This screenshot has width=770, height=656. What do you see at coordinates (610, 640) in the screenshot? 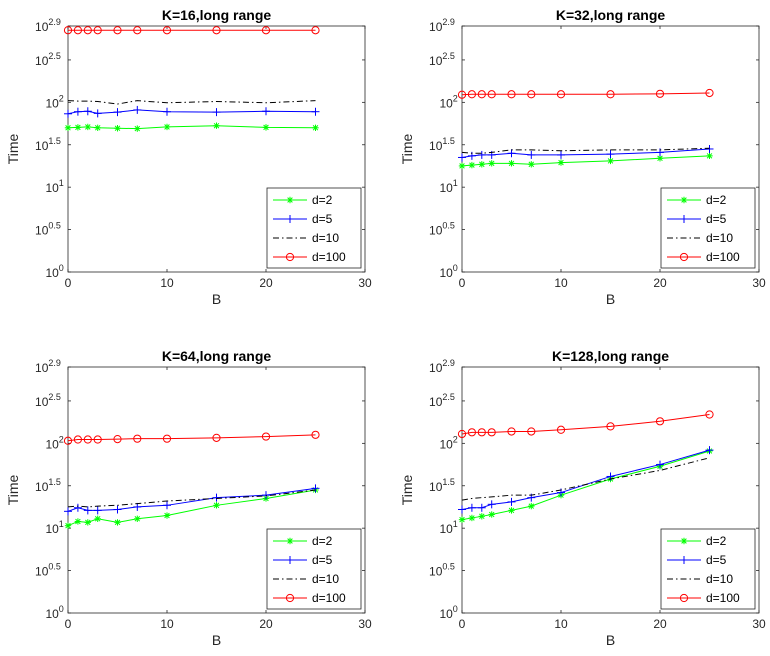
I see `x-axis-label: B` at bounding box center [610, 640].